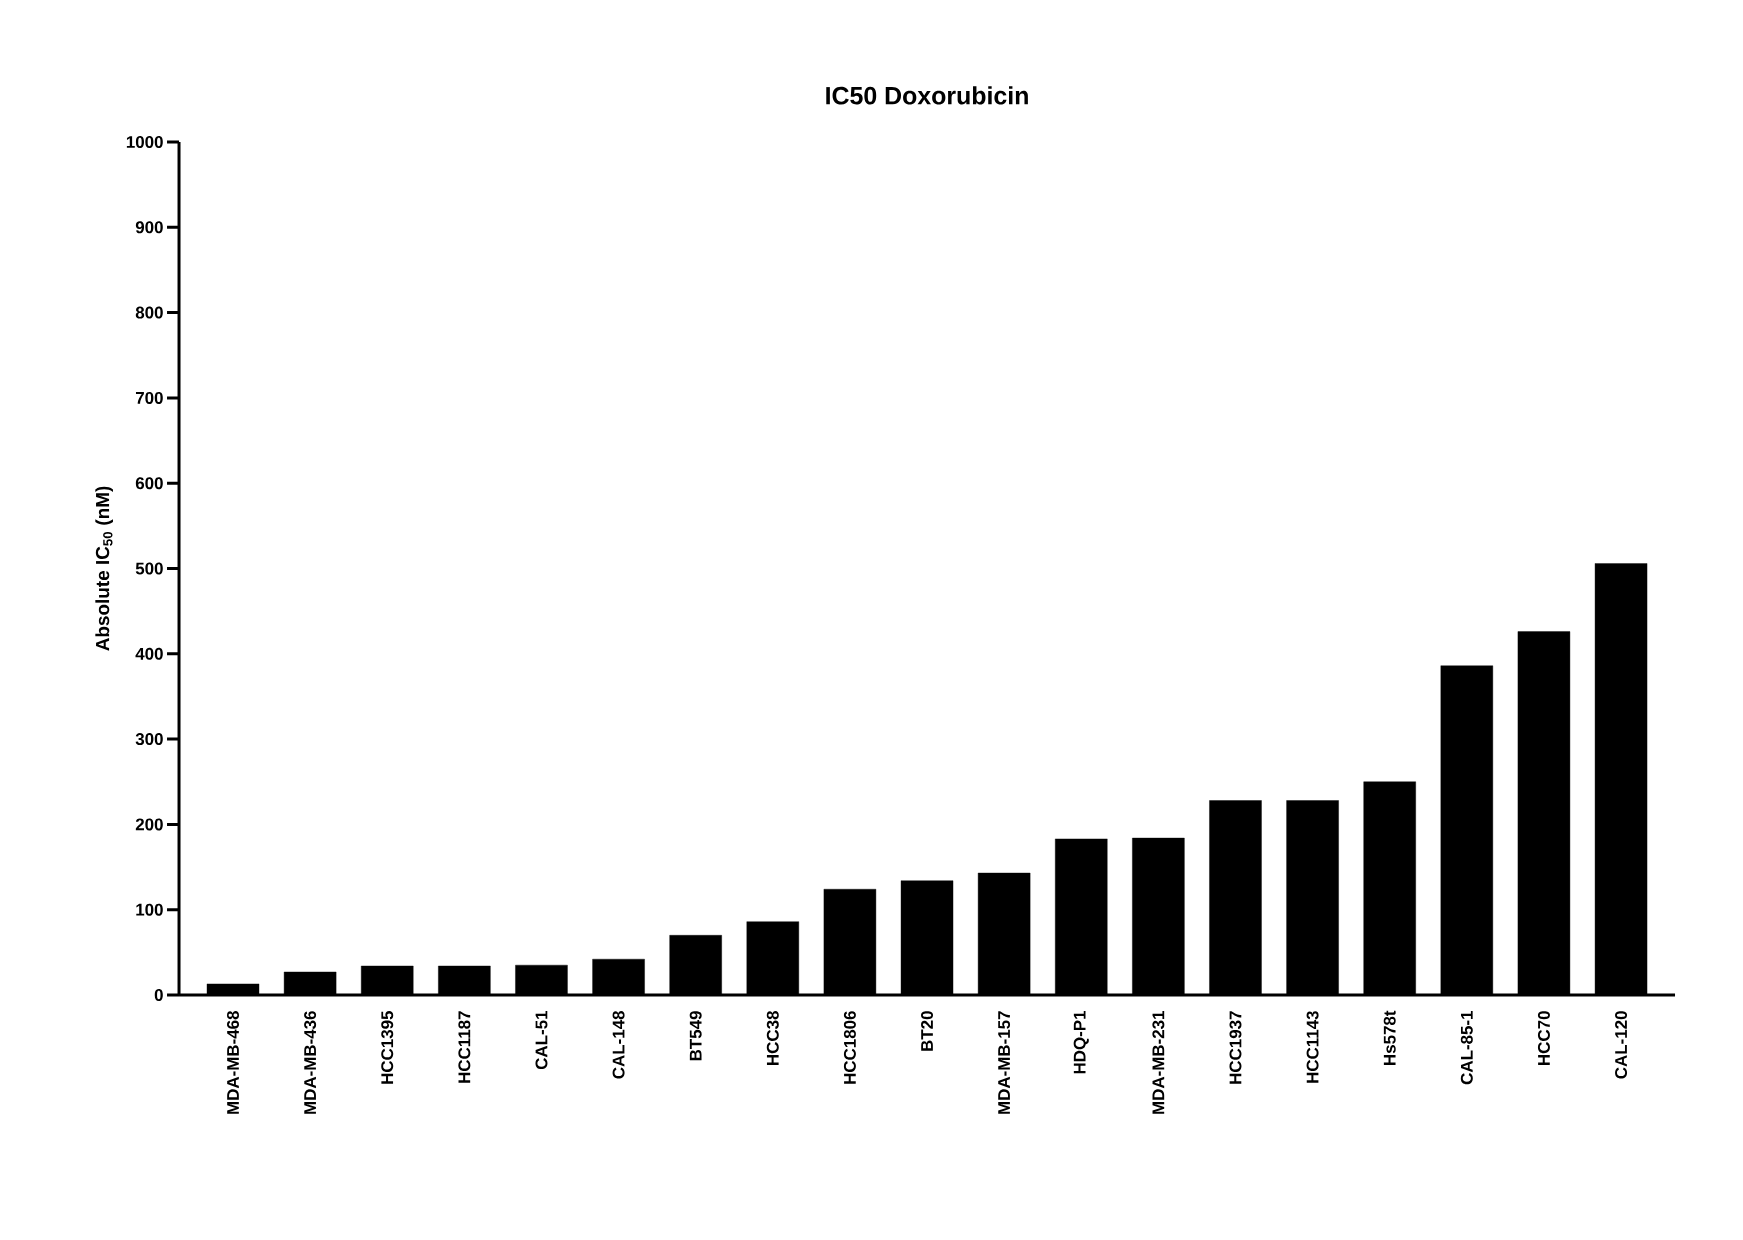 The height and width of the screenshot is (1240, 1743). What do you see at coordinates (618, 1045) in the screenshot?
I see `x-tick-label: CAL-148` at bounding box center [618, 1045].